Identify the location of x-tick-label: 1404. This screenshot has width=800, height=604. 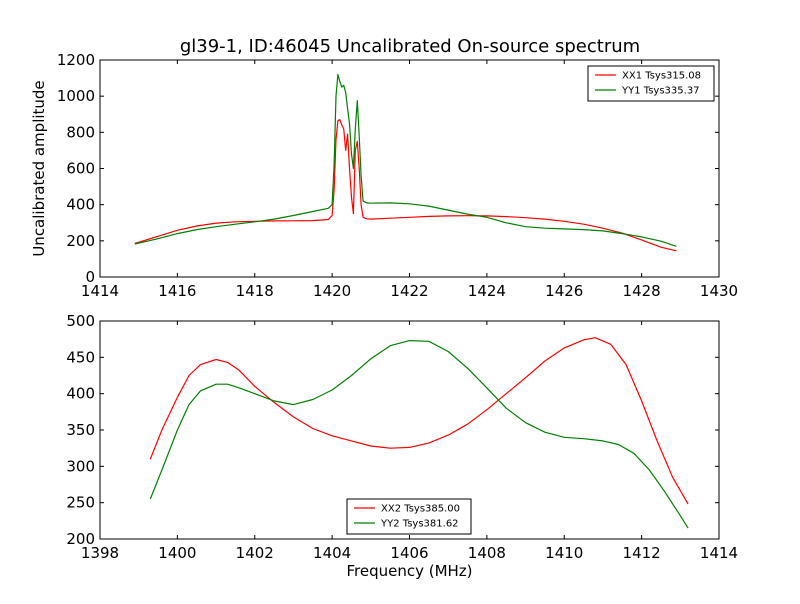
(332, 553).